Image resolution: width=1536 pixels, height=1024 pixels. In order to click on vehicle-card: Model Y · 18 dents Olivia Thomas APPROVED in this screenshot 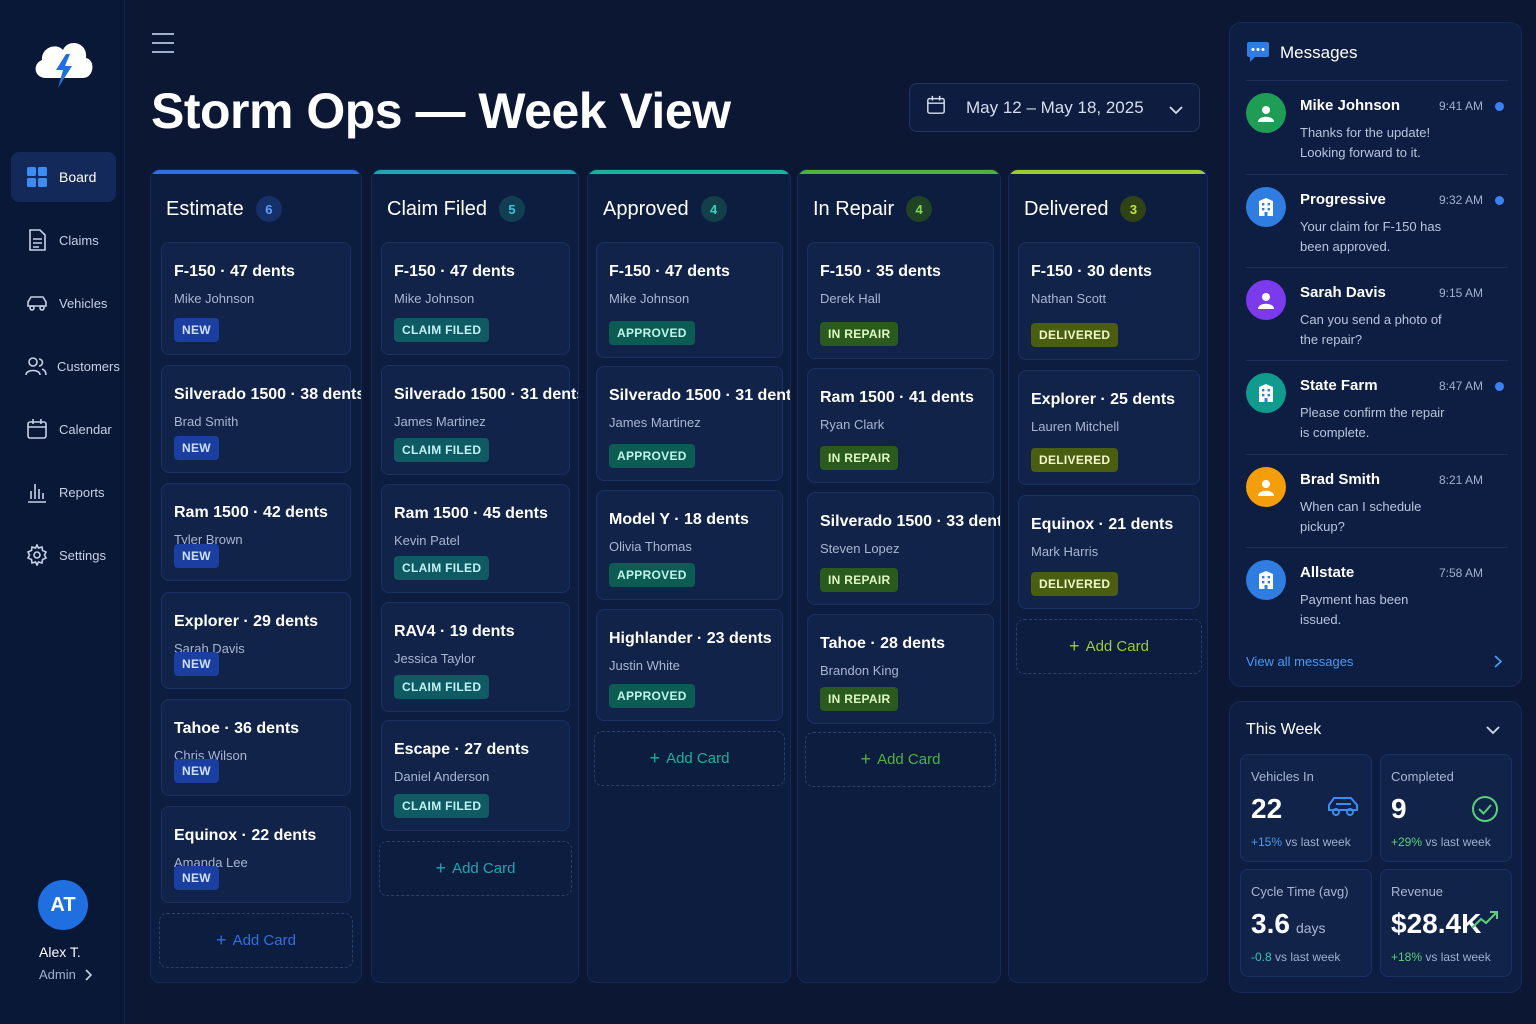, I will do `click(689, 545)`.